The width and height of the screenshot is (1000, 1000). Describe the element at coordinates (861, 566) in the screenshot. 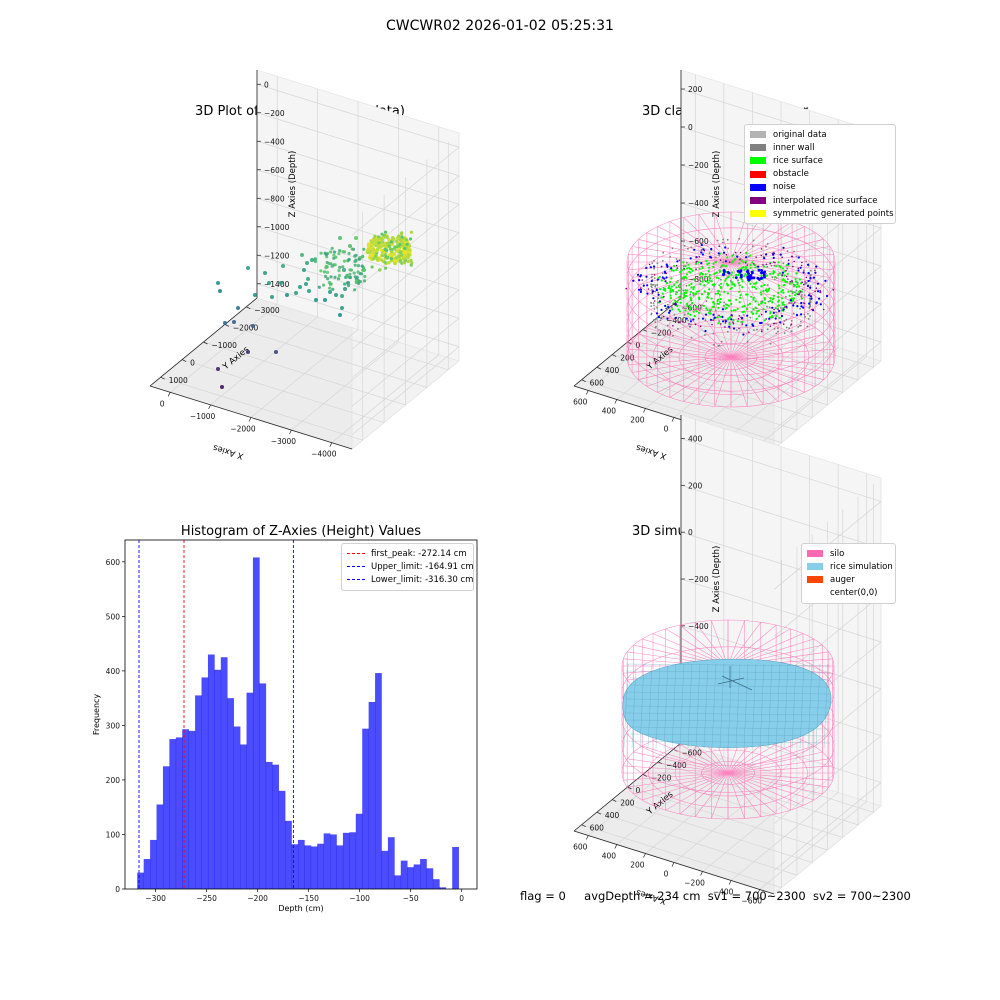

I see `legend-label: rice simulation` at that location.